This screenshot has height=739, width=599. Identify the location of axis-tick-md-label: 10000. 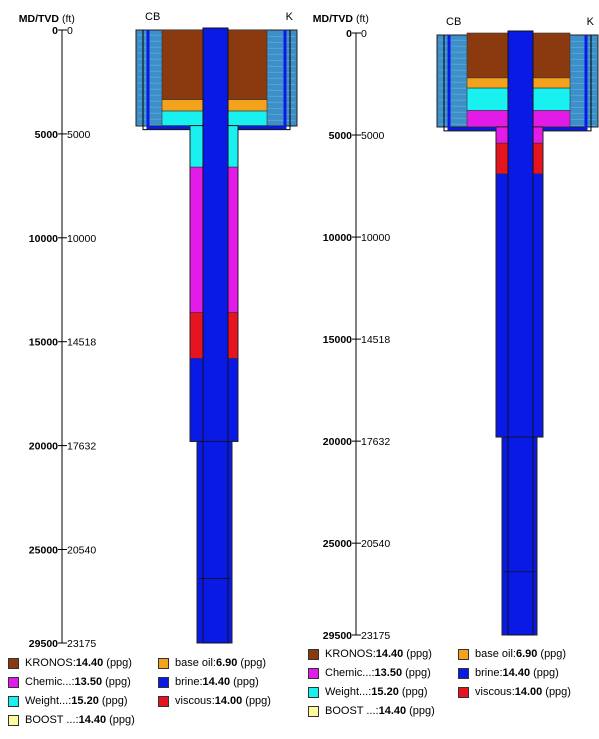
(337, 238).